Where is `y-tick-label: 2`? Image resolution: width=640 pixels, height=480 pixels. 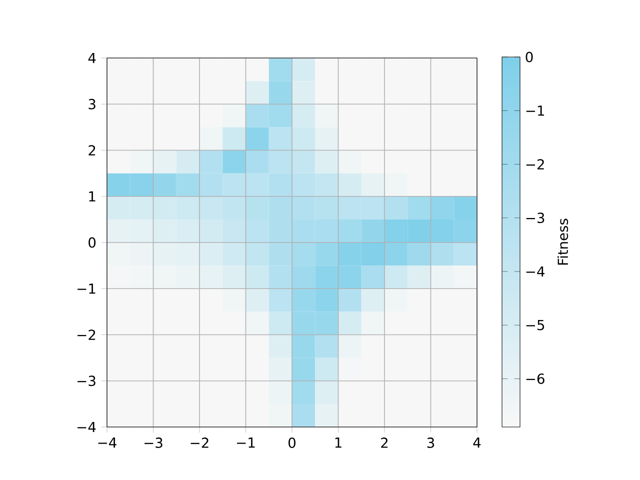 y-tick-label: 2 is located at coordinates (92, 150).